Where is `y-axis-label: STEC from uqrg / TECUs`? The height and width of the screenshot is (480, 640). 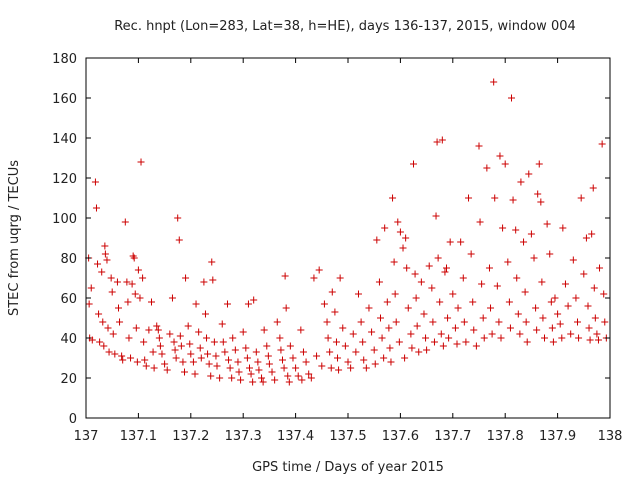
y-axis-label: STEC from uqrg / TECUs is located at coordinates (14, 238).